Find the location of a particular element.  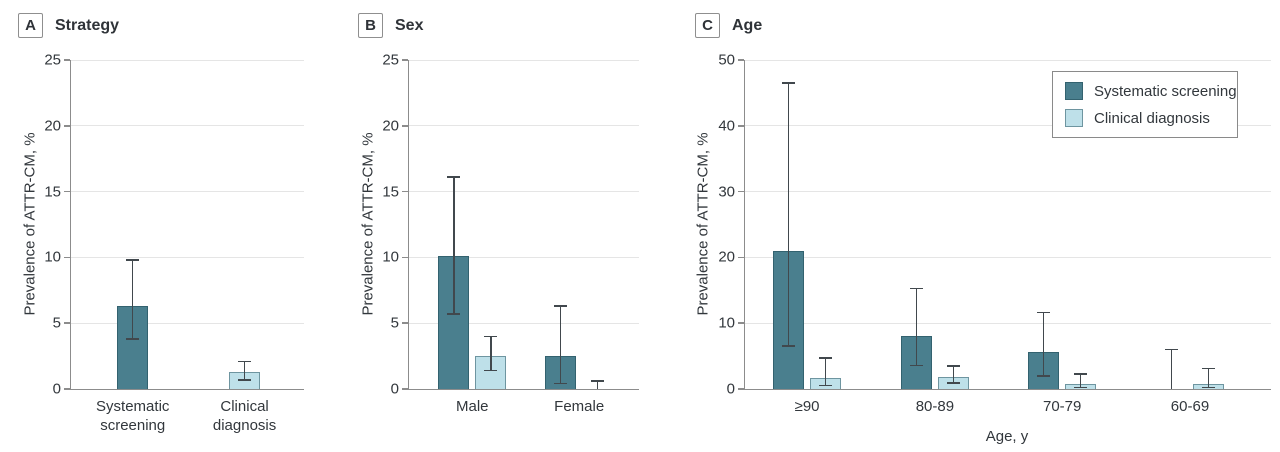

y-tick-label: 50 is located at coordinates (726, 60).